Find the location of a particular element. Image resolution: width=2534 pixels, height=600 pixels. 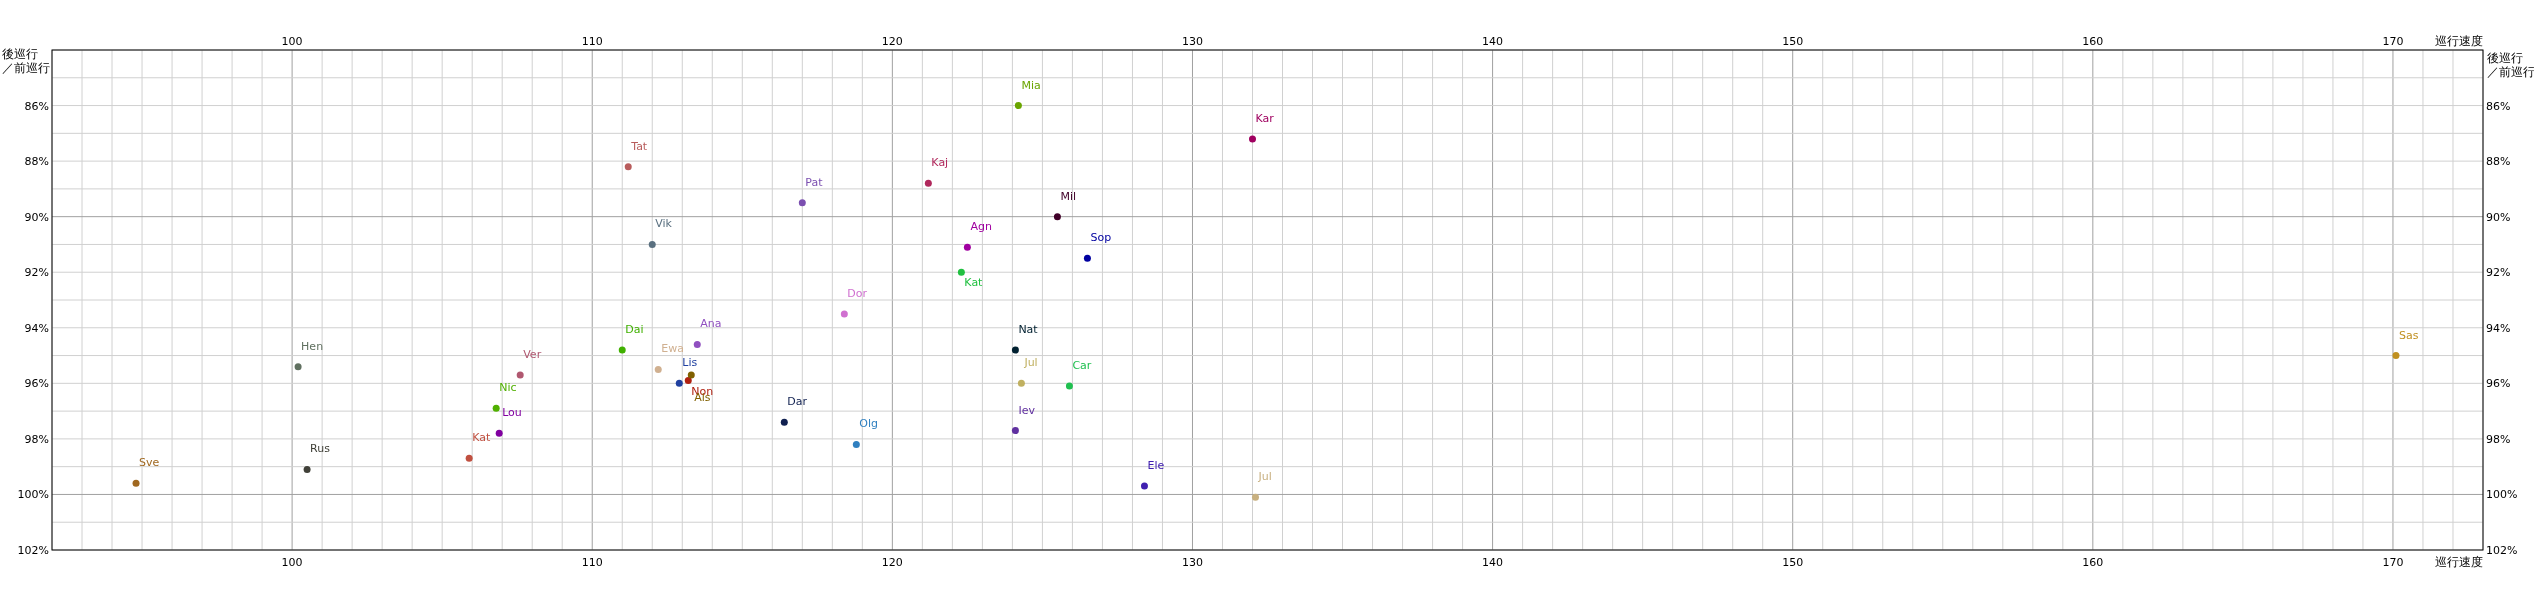

y2-tick-label: 92% is located at coordinates (2498, 273).